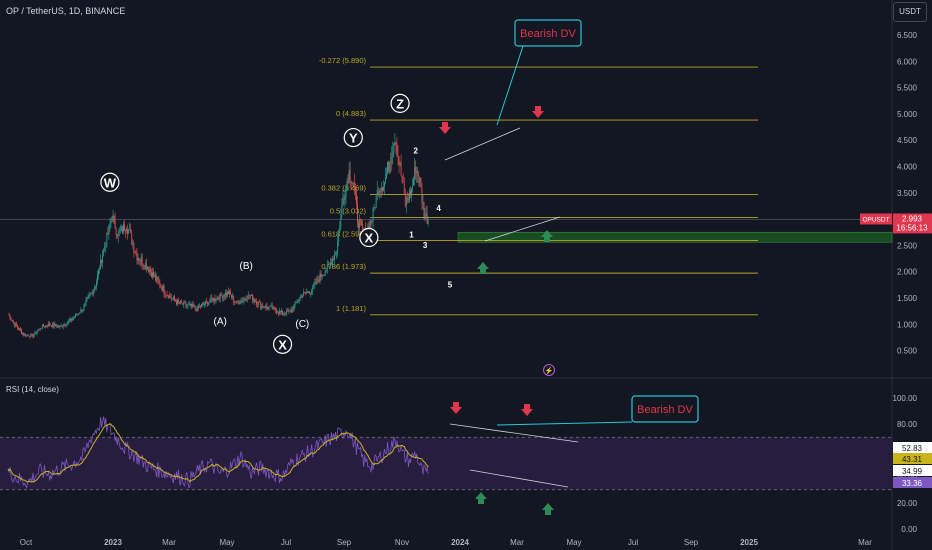 The image size is (932, 550). What do you see at coordinates (66, 11) in the screenshot?
I see `symbol-title: OP / TetherUS, 1D, BINANCE` at bounding box center [66, 11].